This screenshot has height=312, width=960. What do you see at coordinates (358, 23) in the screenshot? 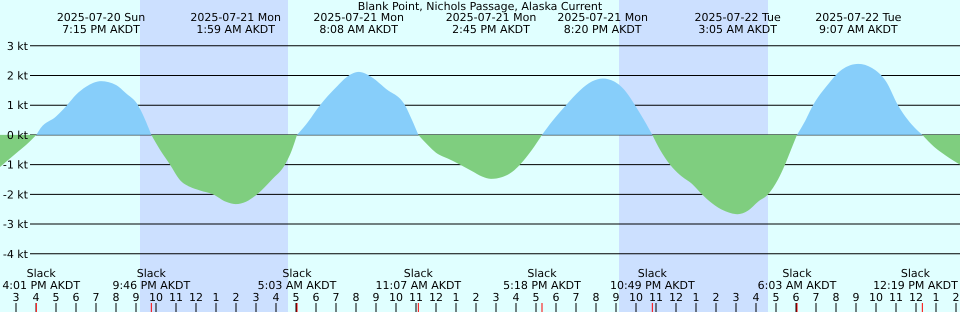
I see `annotation: 2025-07-21 Mon 8:08 AM AKDT` at bounding box center [358, 23].